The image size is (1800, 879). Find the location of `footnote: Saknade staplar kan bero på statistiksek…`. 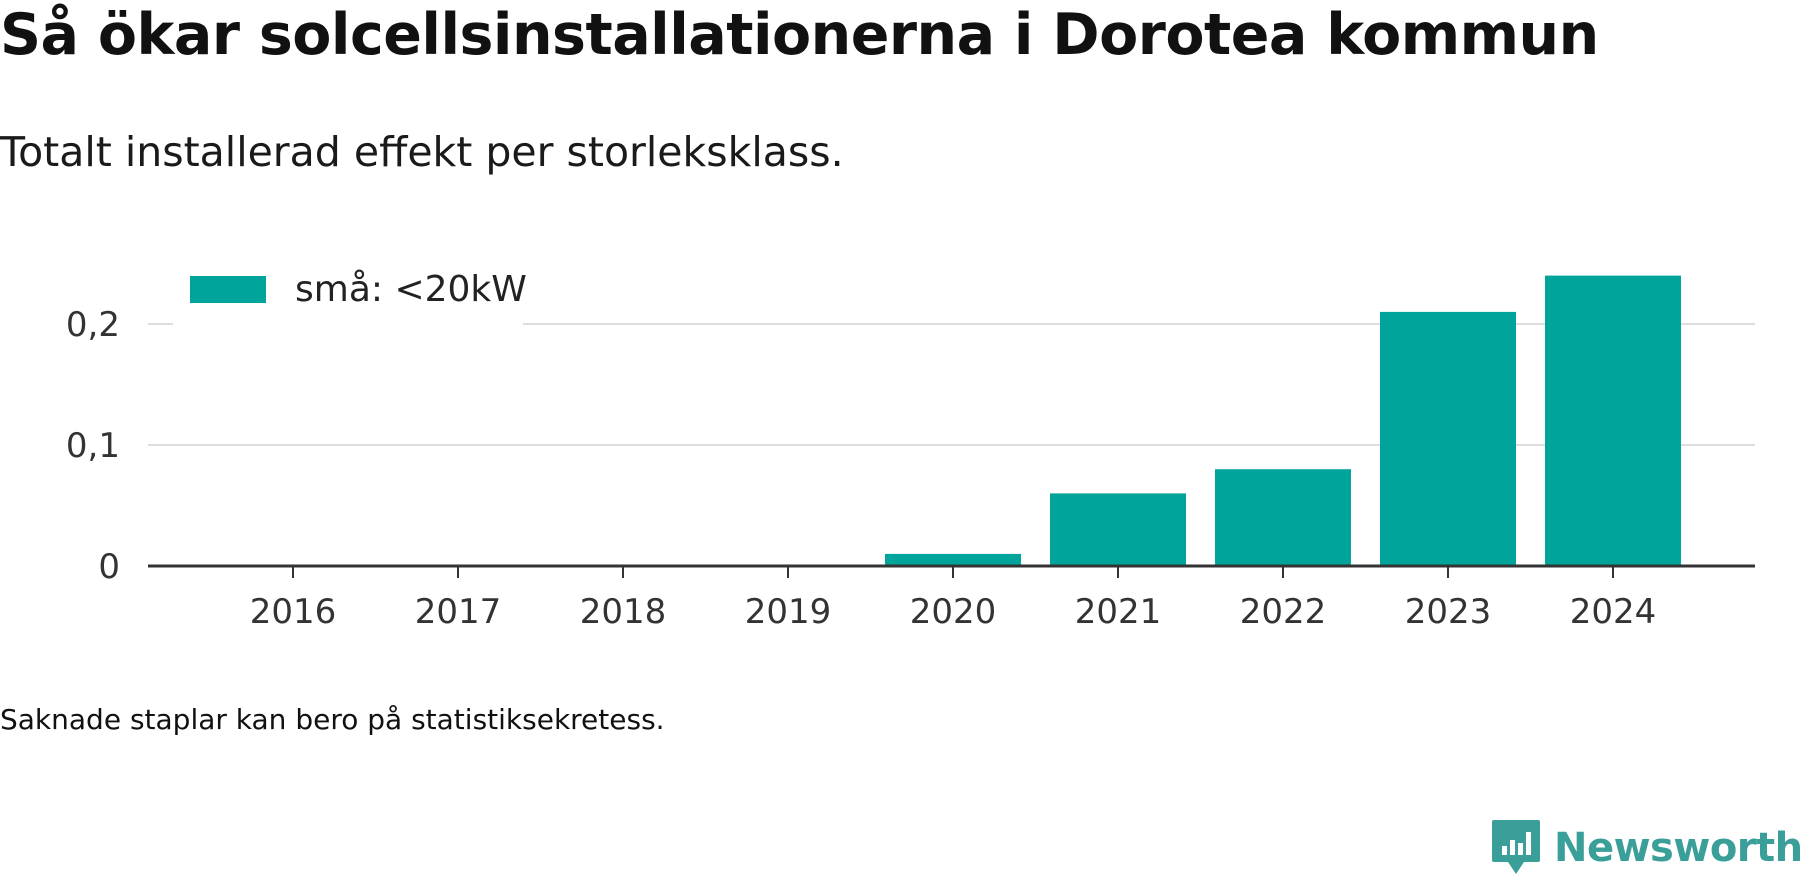

footnote: Saknade staplar kan bero på statistiksek… is located at coordinates (332, 719).